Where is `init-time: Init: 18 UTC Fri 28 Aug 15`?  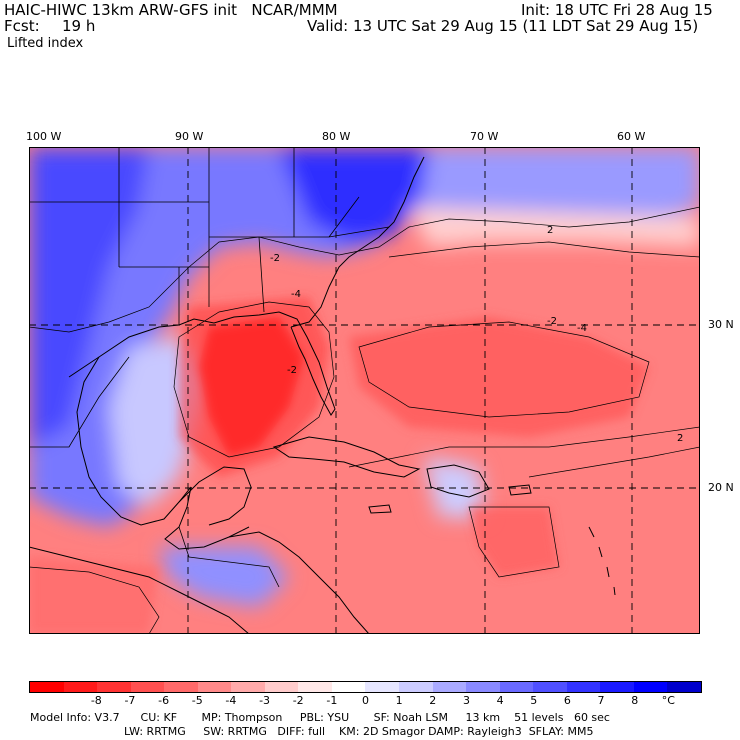 init-time: Init: 18 UTC Fri 28 Aug 15 is located at coordinates (617, 10).